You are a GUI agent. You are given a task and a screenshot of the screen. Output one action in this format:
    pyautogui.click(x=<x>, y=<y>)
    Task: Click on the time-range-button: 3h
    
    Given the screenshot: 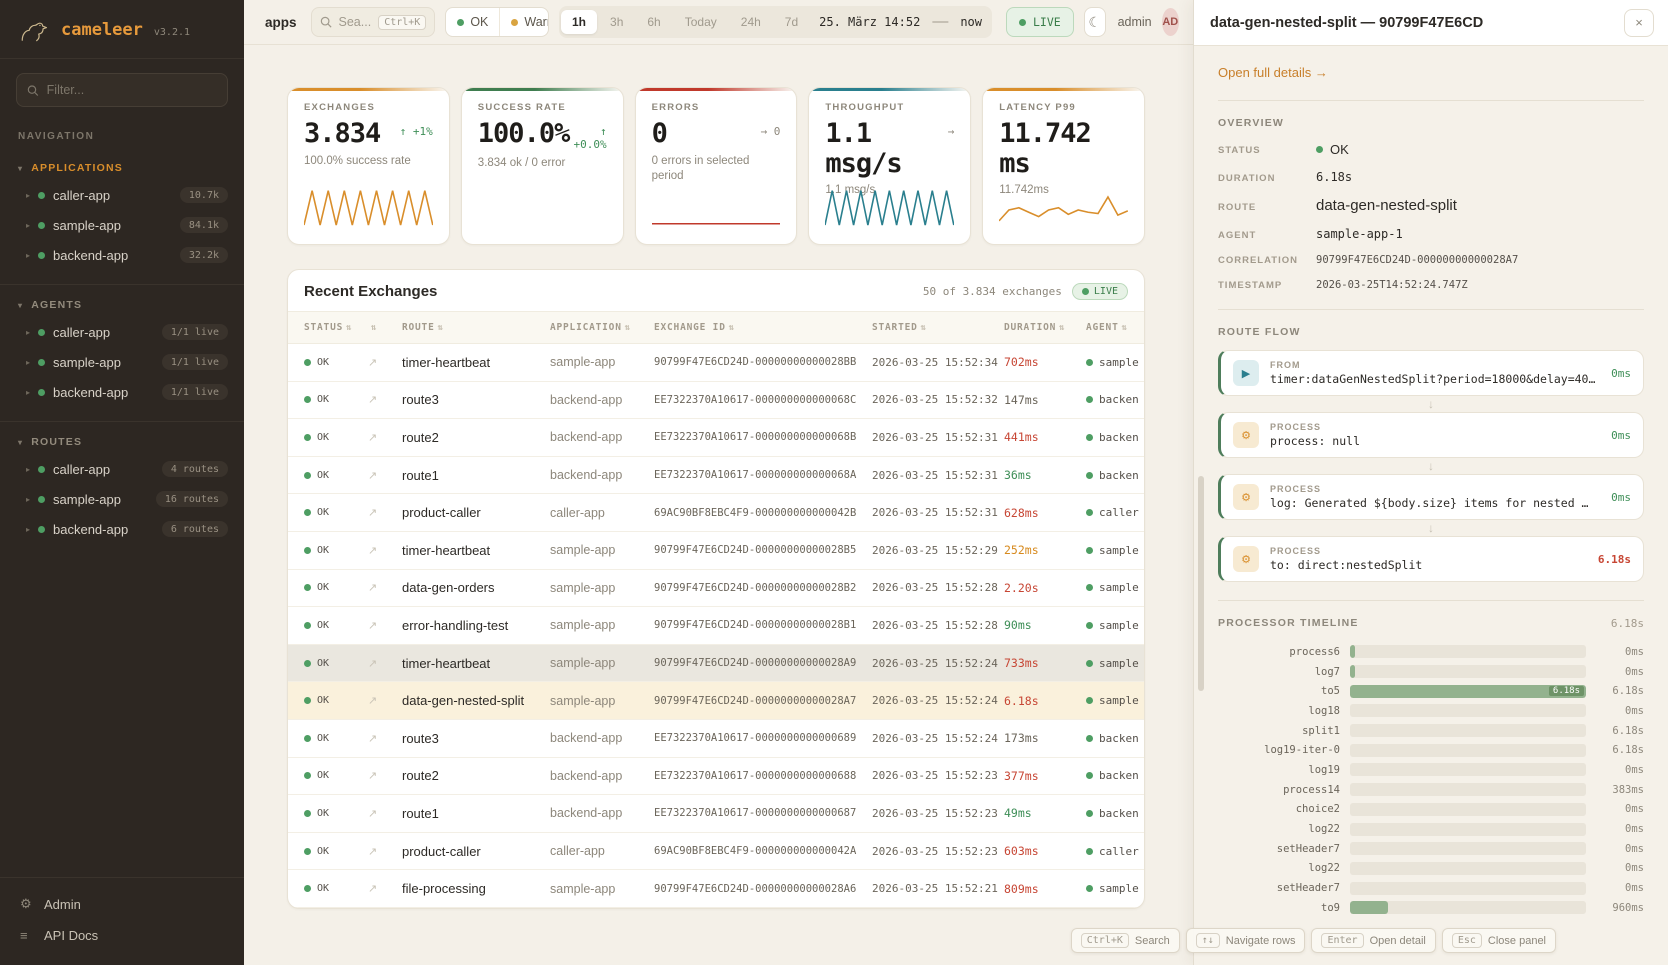 What is the action you would take?
    pyautogui.click(x=617, y=22)
    